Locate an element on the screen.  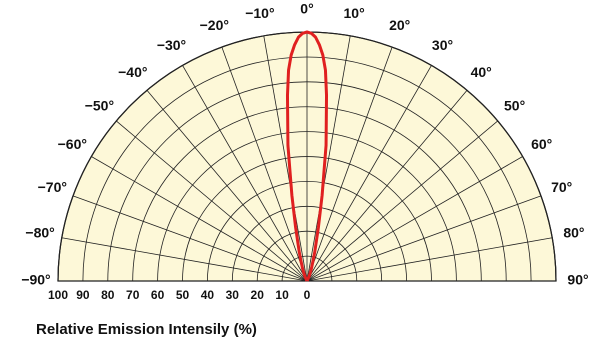
angle-tick-label: 30° is located at coordinates (442, 45).